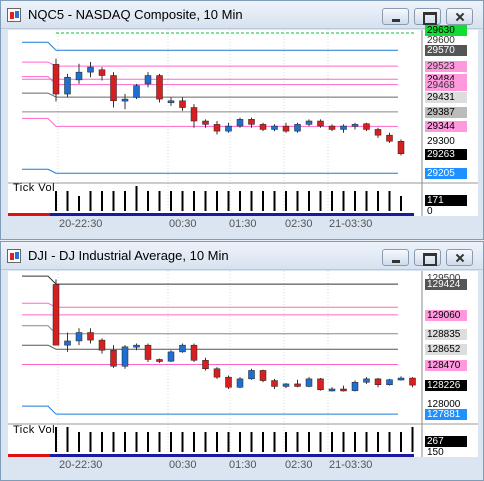  Describe the element at coordinates (232, 214) in the screenshot. I see `session-bar-regular` at that location.